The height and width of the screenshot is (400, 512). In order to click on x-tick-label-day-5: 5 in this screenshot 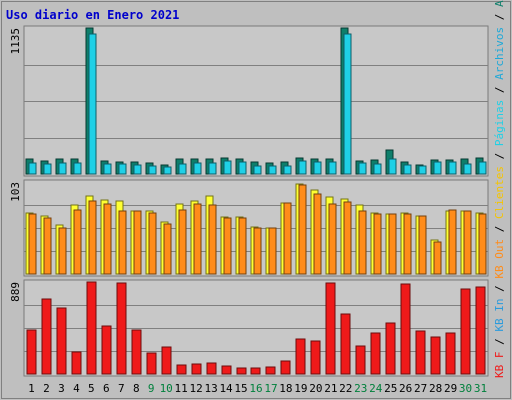, I will do `click(91, 388)`.